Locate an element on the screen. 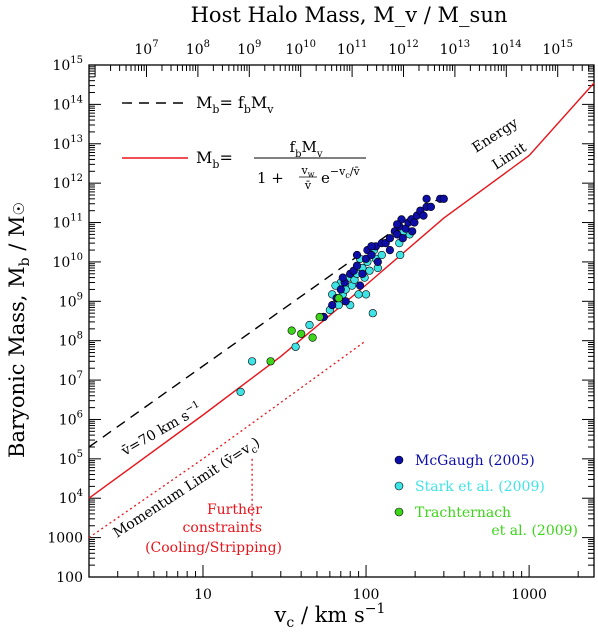  y-tick-label: 1000 is located at coordinates (65, 539).